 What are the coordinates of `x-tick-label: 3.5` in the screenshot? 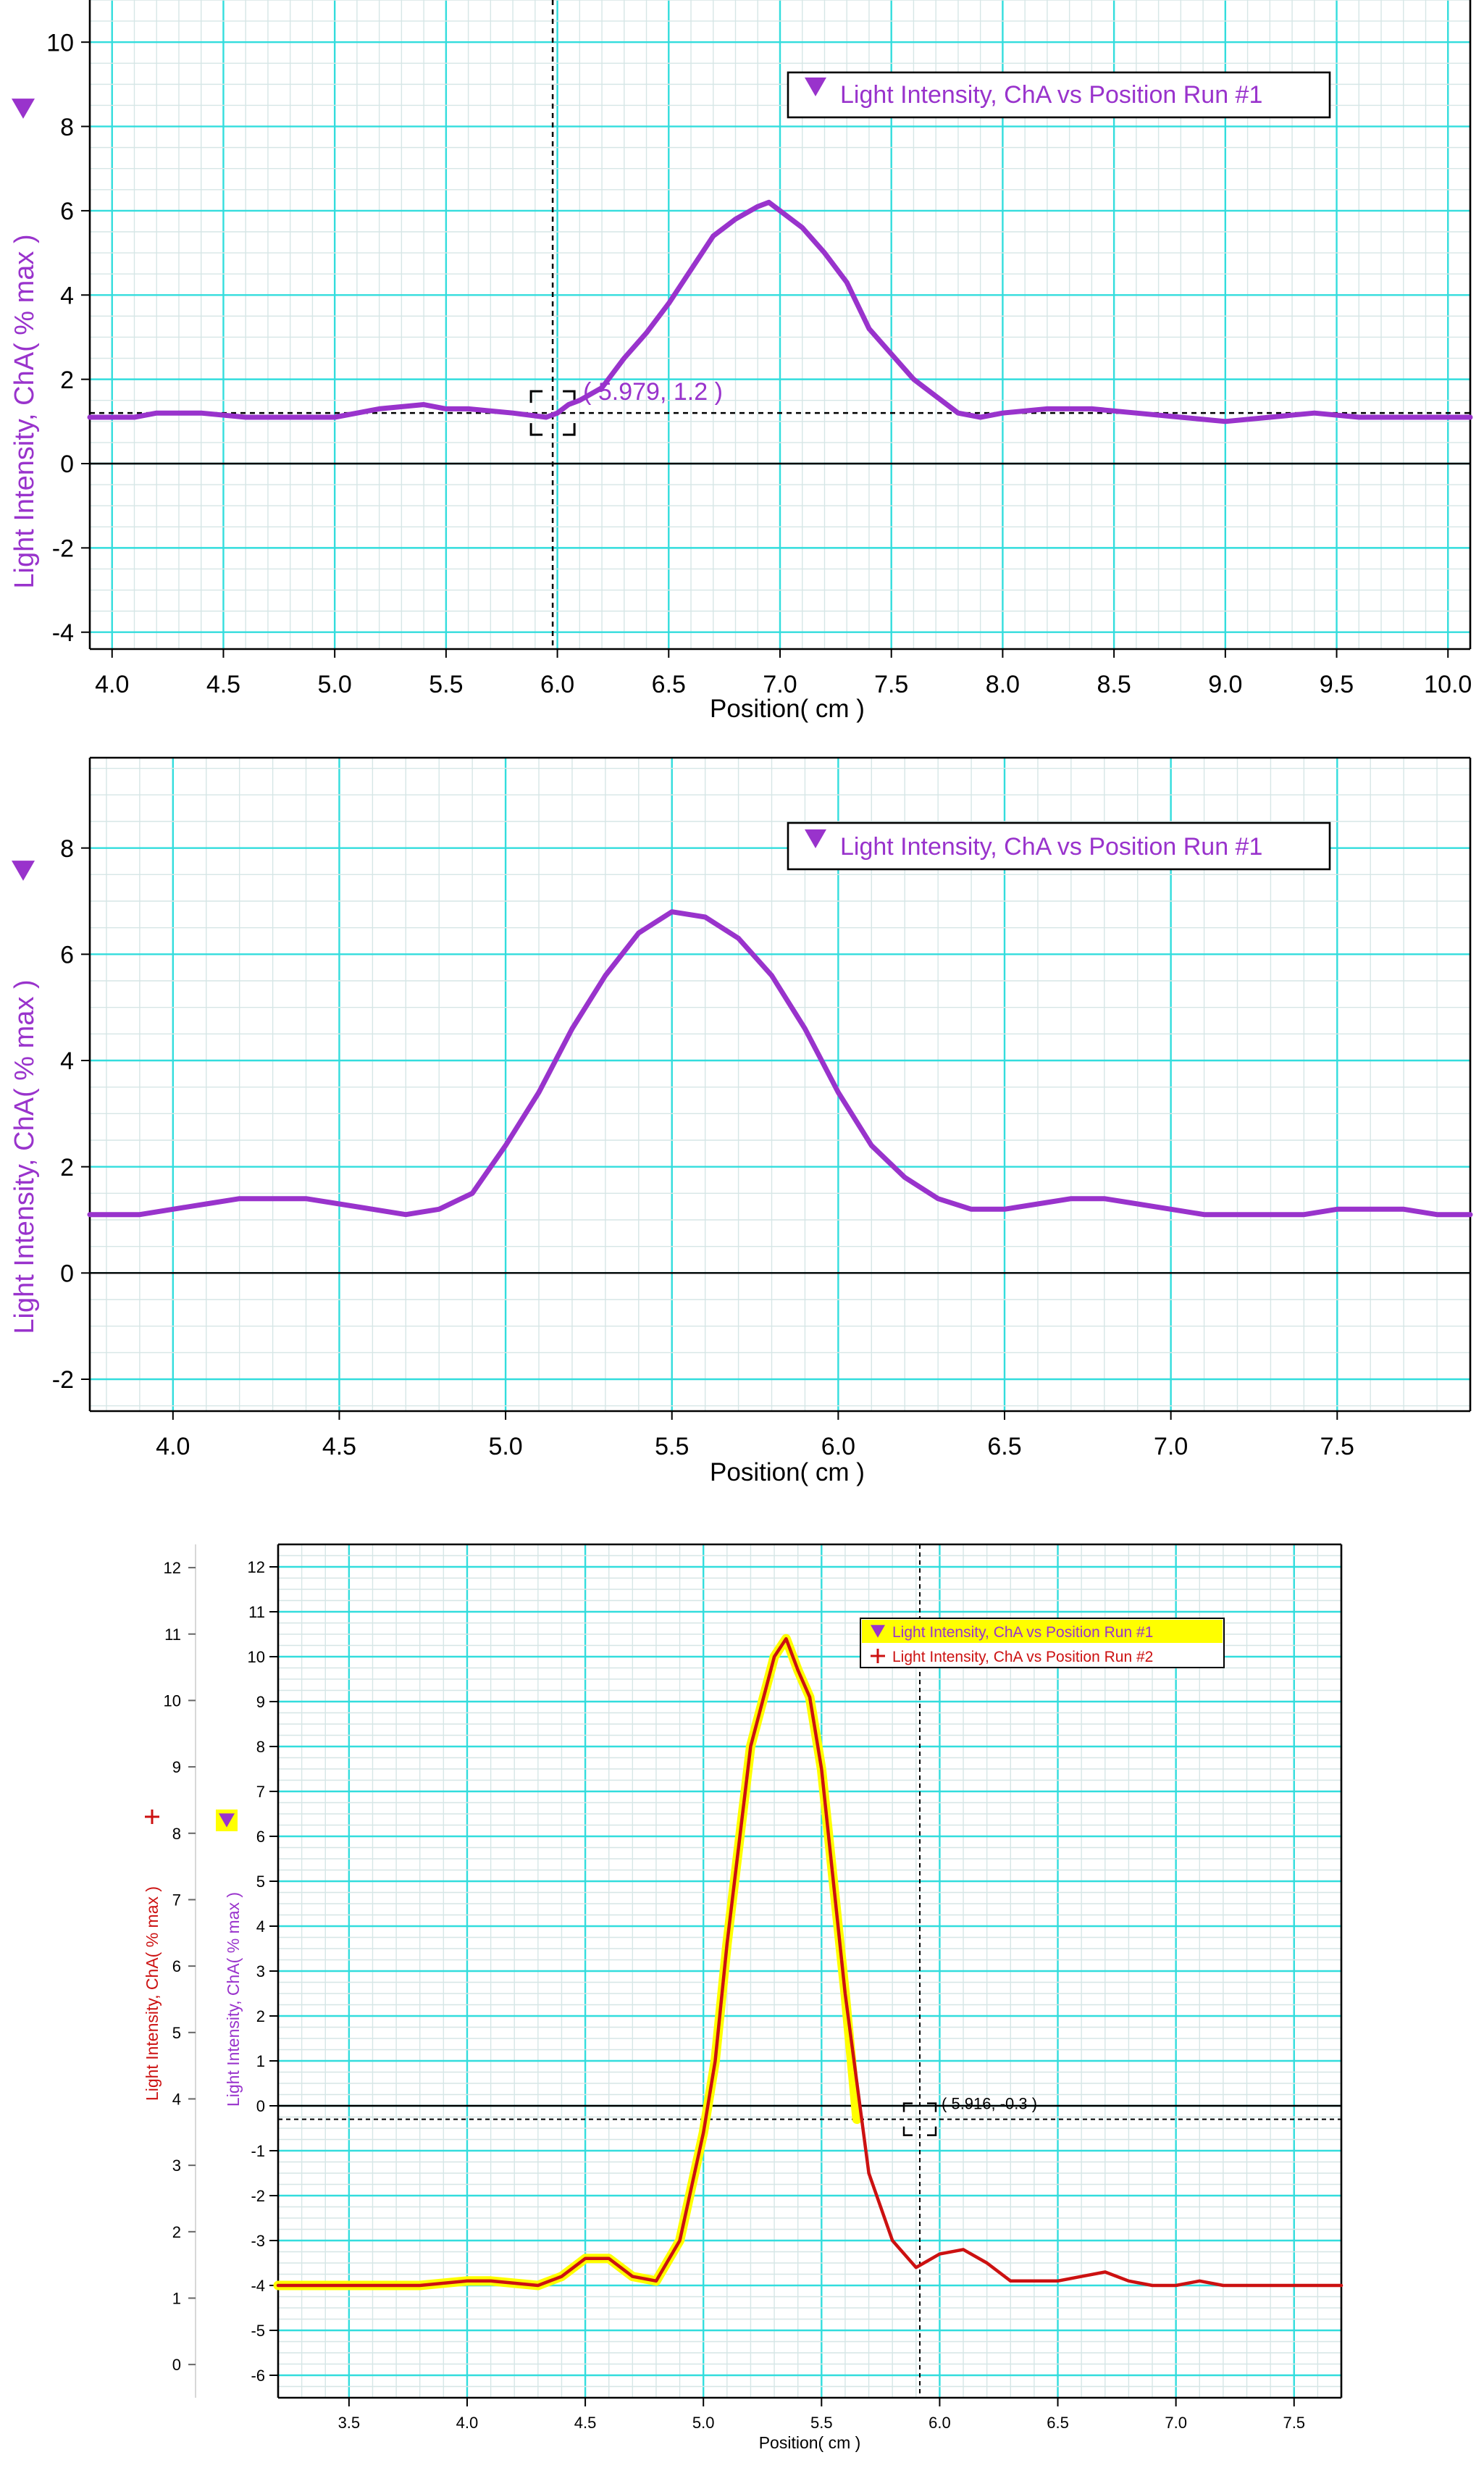 It's located at (349, 2423).